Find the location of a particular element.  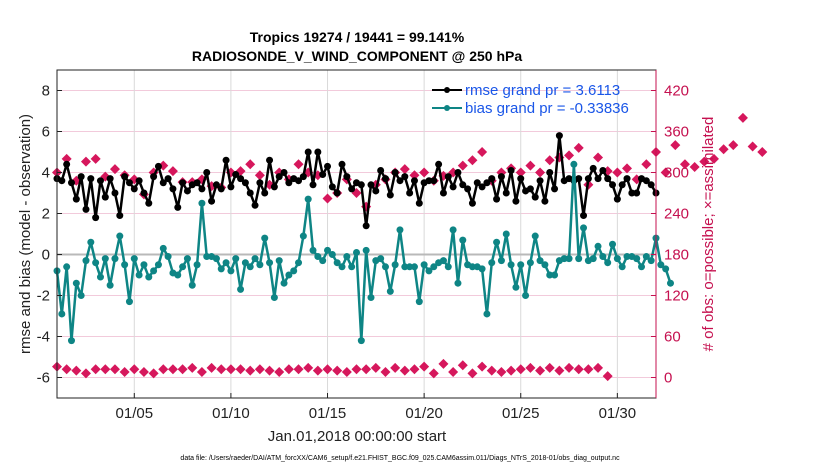

y-axis-label: rmse and bias (model - observation) is located at coordinates (25, 234).